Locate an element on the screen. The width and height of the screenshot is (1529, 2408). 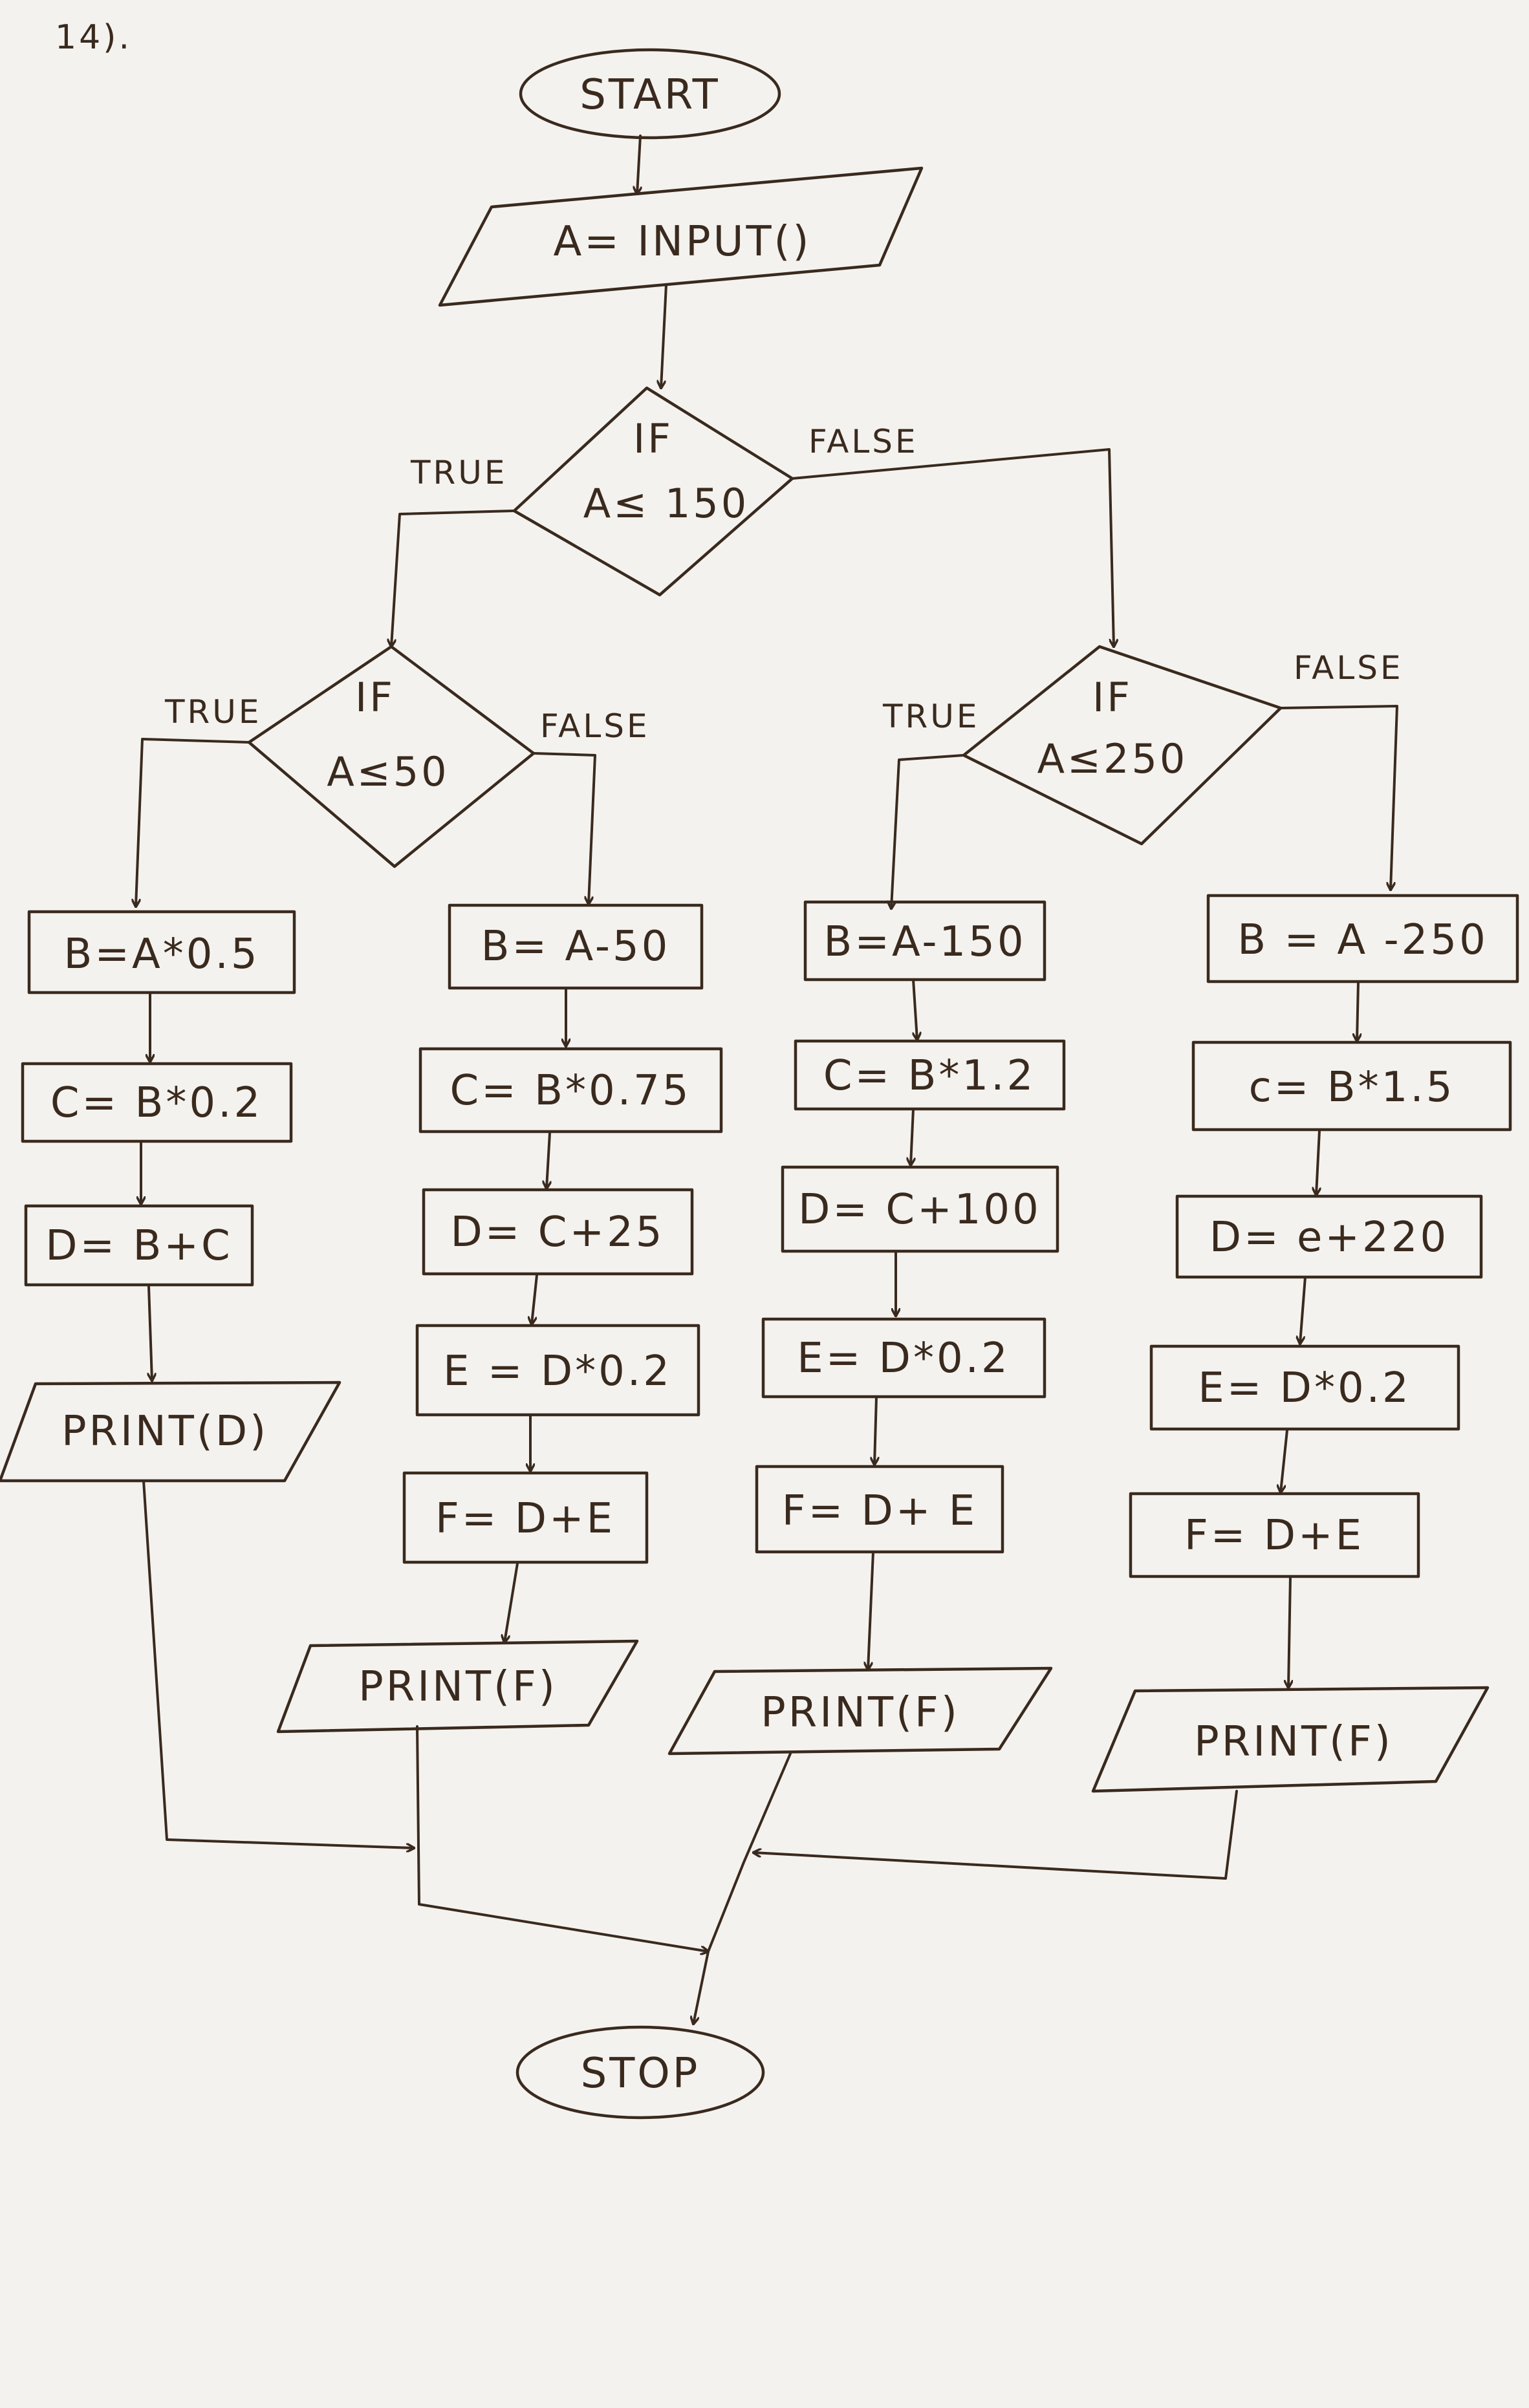
stop-terminal: STOP is located at coordinates (640, 2072).